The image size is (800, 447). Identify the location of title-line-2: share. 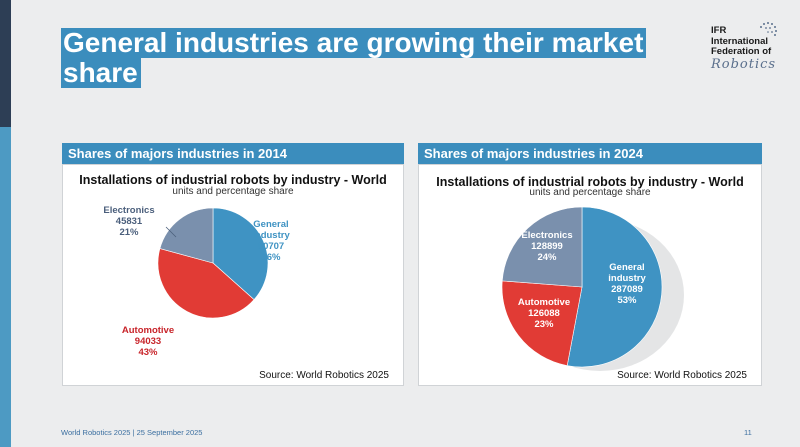
(101, 73).